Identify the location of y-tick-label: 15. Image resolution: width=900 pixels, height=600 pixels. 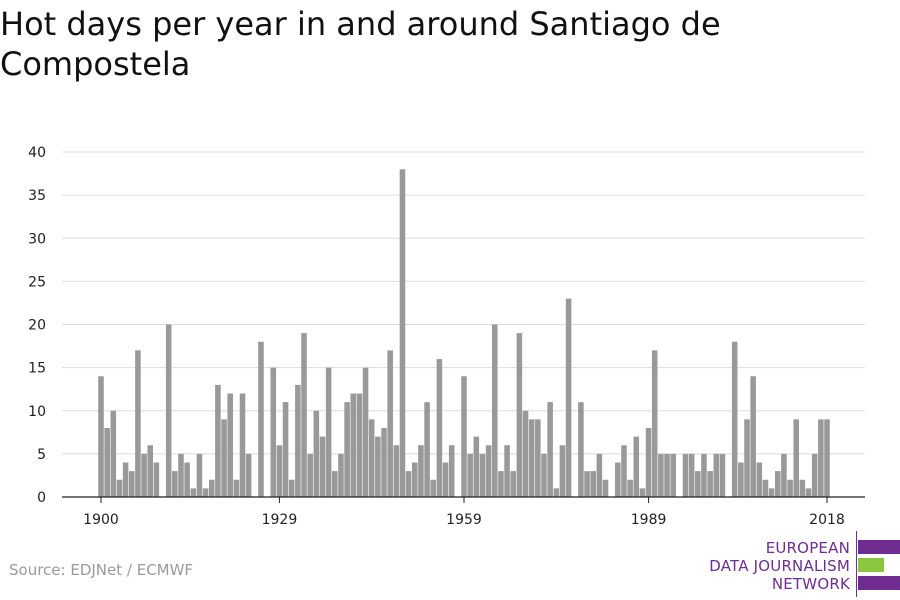
(37, 369).